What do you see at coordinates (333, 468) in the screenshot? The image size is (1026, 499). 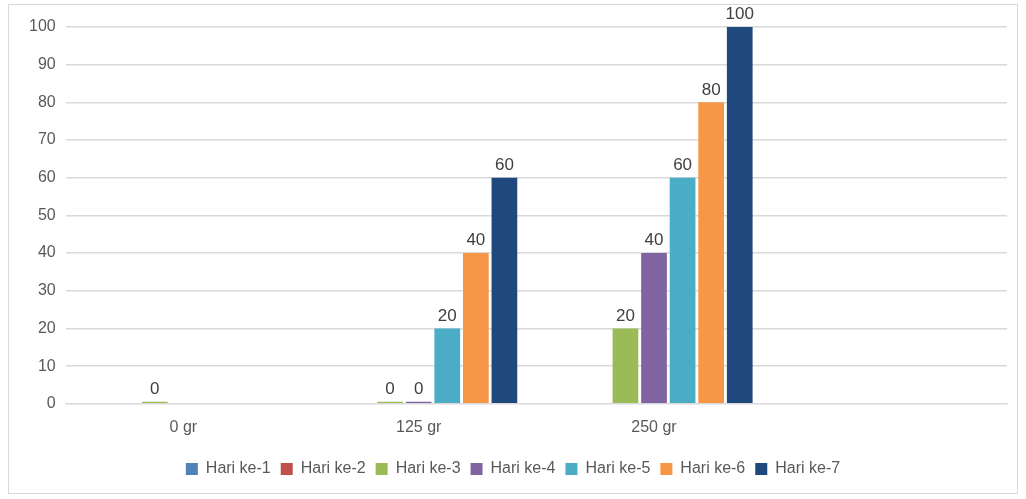 I see `legend-label: Hari ke-2` at bounding box center [333, 468].